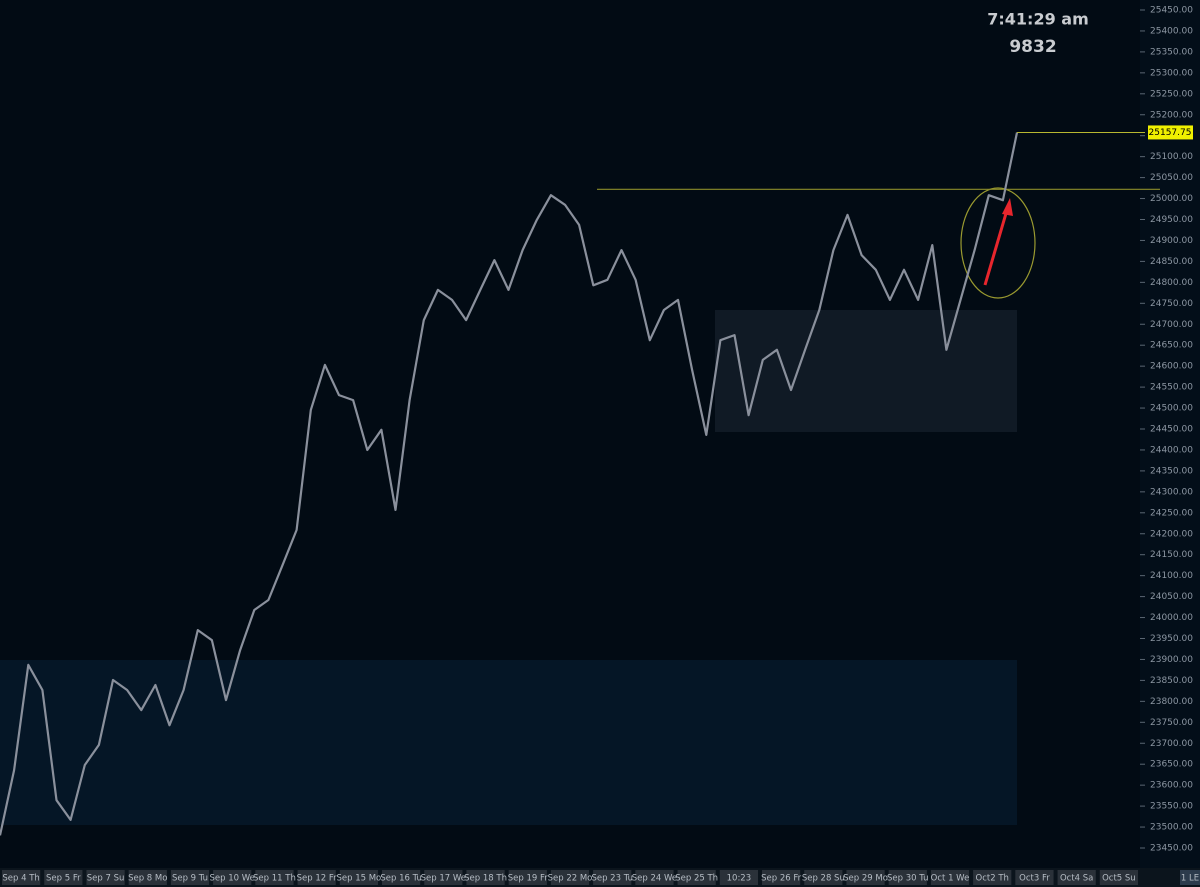  What do you see at coordinates (1171, 597) in the screenshot?
I see `y-tick-label: 24050.00` at bounding box center [1171, 597].